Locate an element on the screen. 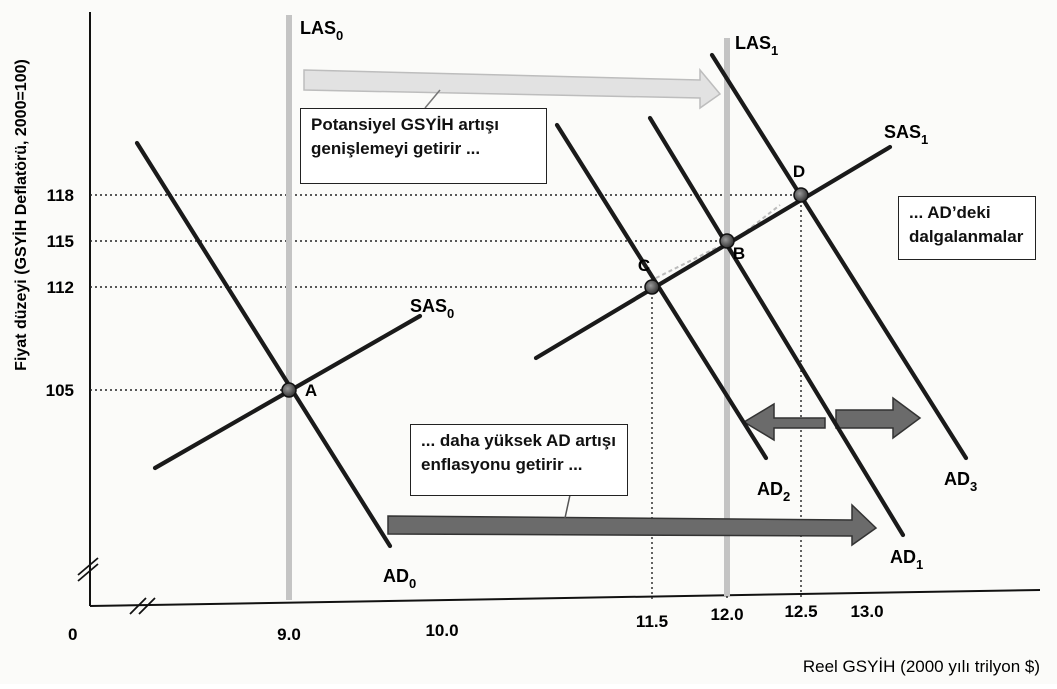 The height and width of the screenshot is (689, 1057). fluctuation-left-arrow is located at coordinates (784, 422).